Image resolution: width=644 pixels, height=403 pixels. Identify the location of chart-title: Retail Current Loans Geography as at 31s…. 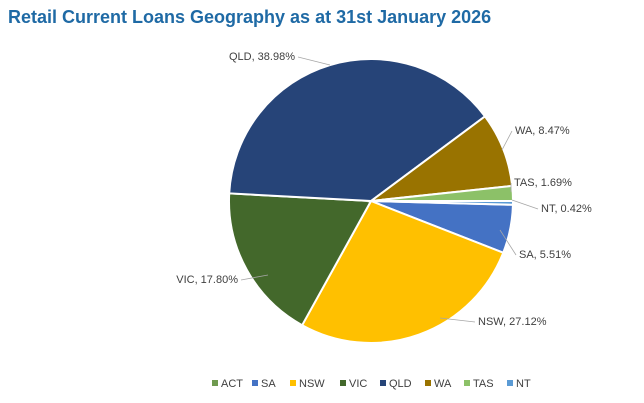
(249, 17).